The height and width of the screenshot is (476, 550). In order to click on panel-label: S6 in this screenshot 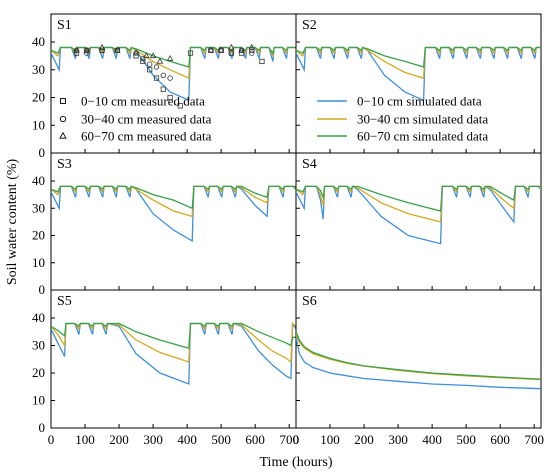, I will do `click(309, 301)`.